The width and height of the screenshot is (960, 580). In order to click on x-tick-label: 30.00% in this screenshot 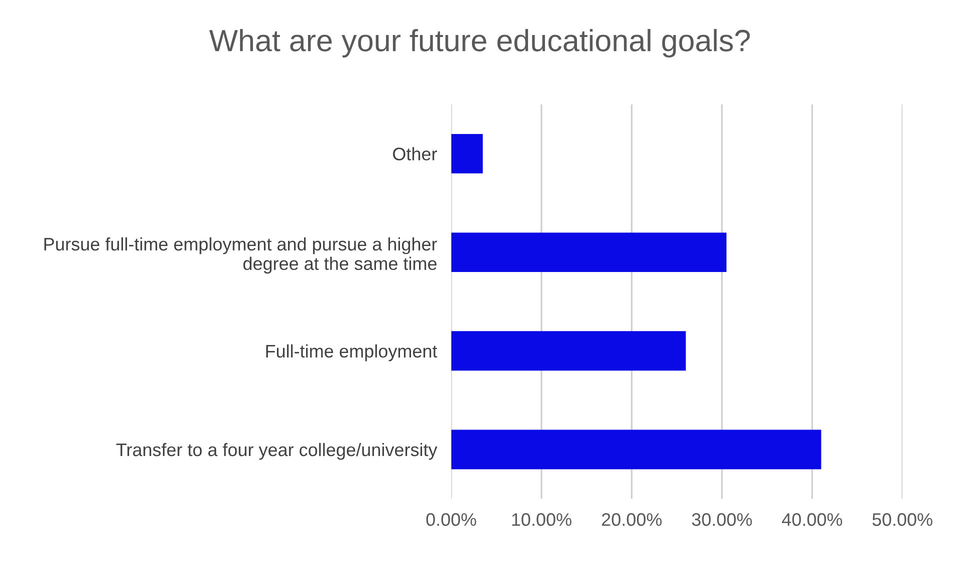, I will do `click(722, 519)`.